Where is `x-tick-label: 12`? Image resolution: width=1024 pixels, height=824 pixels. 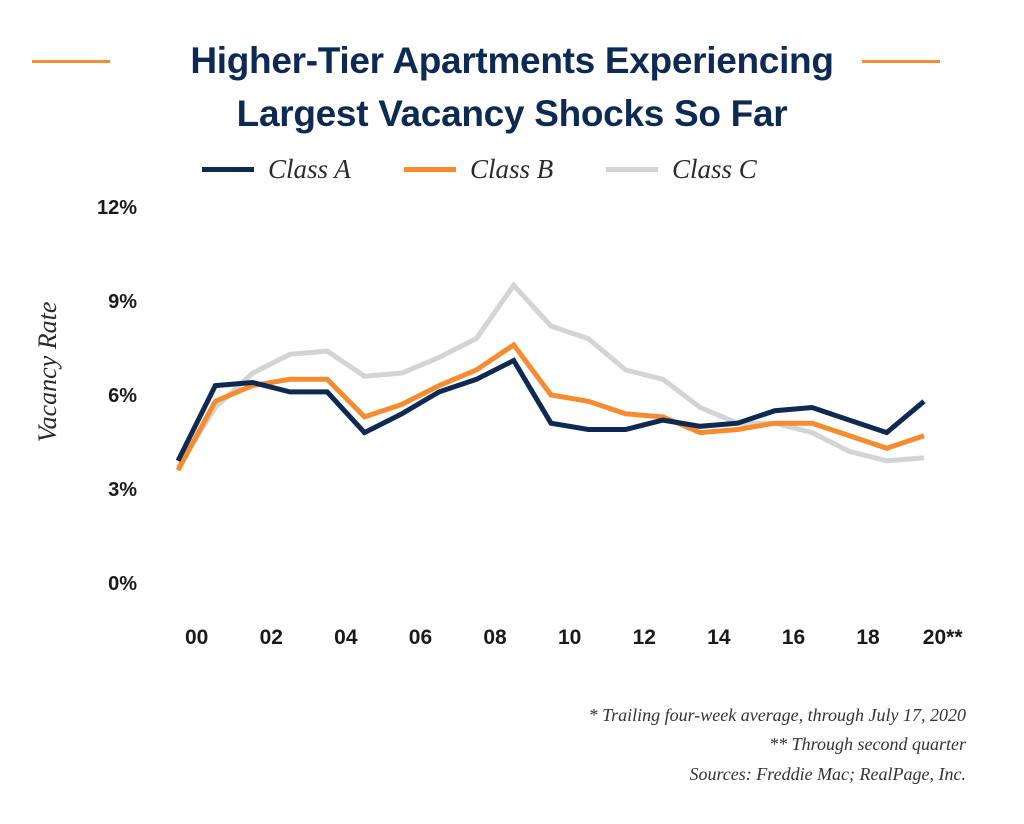 x-tick-label: 12 is located at coordinates (644, 637).